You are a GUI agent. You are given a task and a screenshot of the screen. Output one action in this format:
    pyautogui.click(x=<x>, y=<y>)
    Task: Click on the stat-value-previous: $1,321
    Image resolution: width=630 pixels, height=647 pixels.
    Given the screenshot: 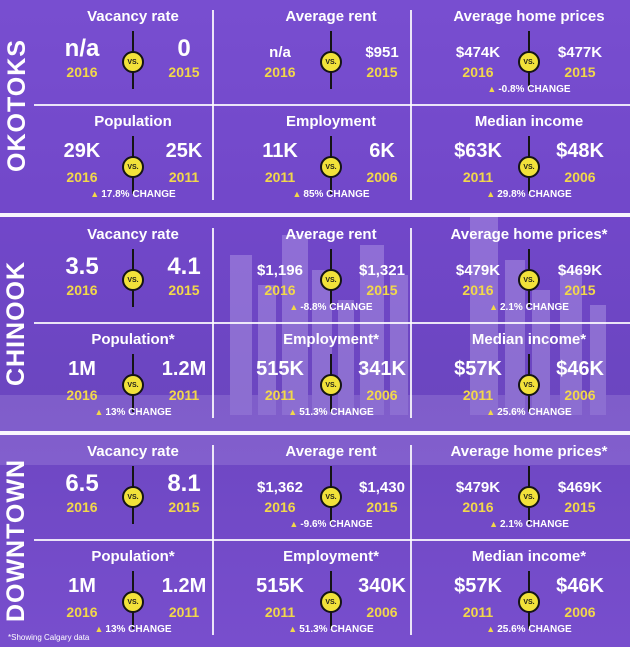 What is the action you would take?
    pyautogui.click(x=382, y=270)
    